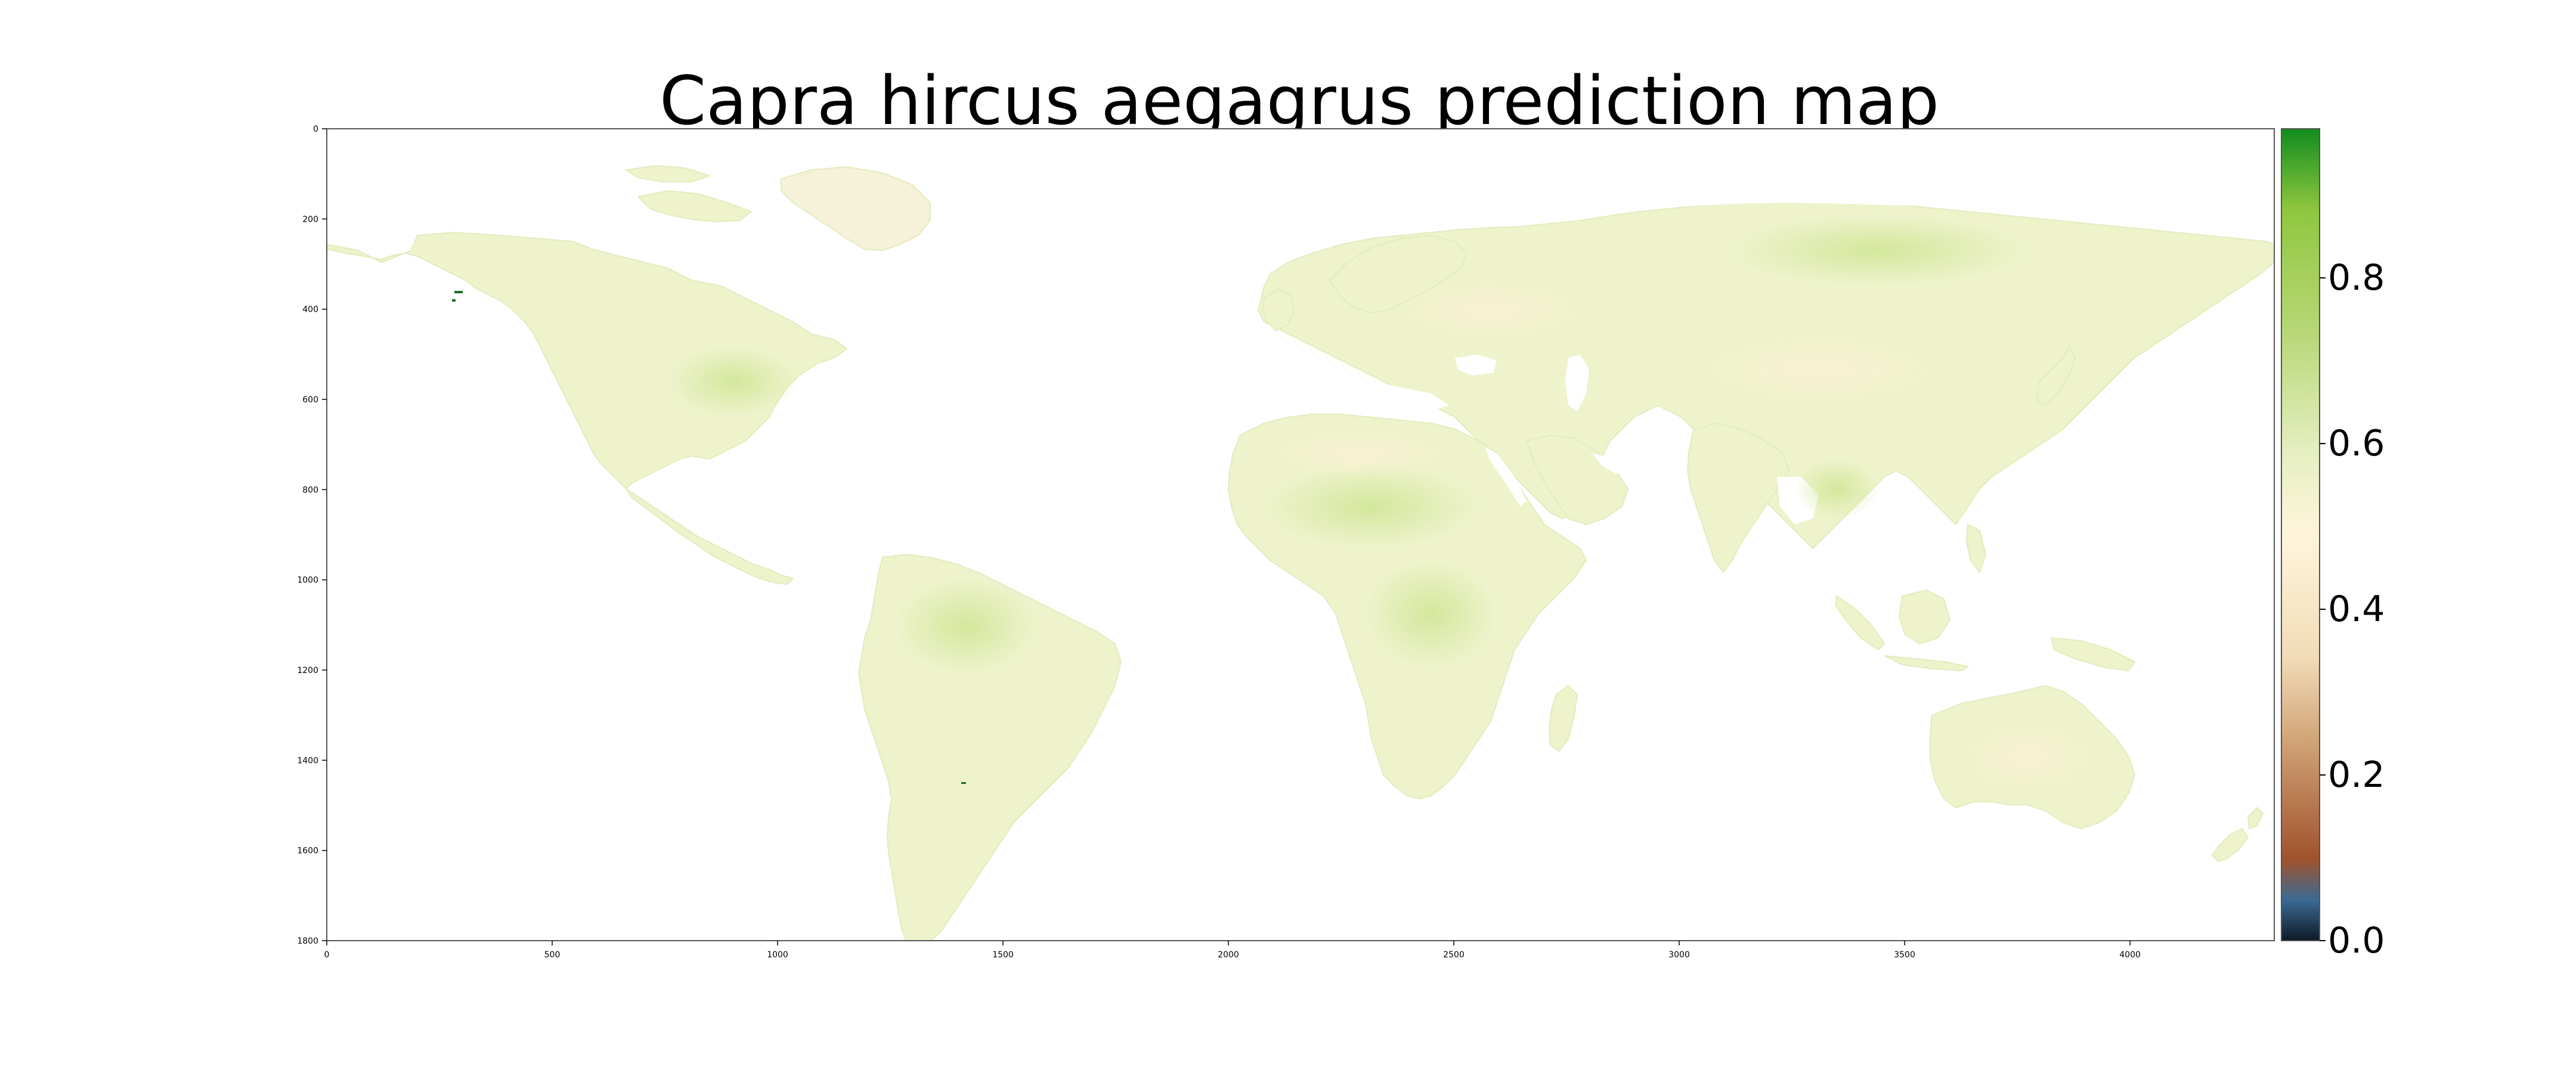 The image size is (2576, 1073). I want to click on patch-amazon, so click(966, 626).